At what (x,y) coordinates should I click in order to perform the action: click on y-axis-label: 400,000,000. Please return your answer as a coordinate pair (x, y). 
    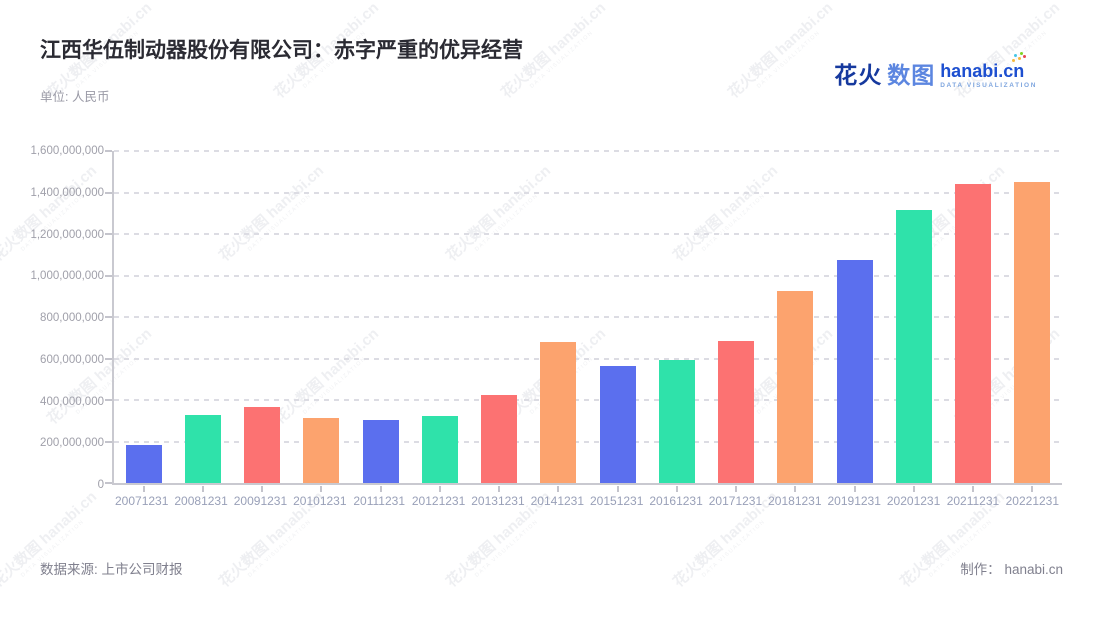
    Looking at the image, I should click on (72, 401).